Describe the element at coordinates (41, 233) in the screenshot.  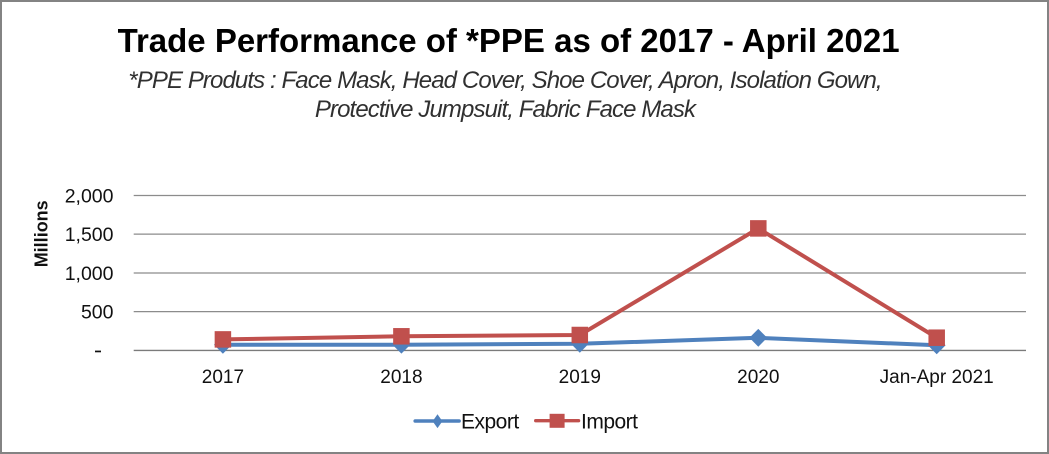
I see `svg-text: Millions` at that location.